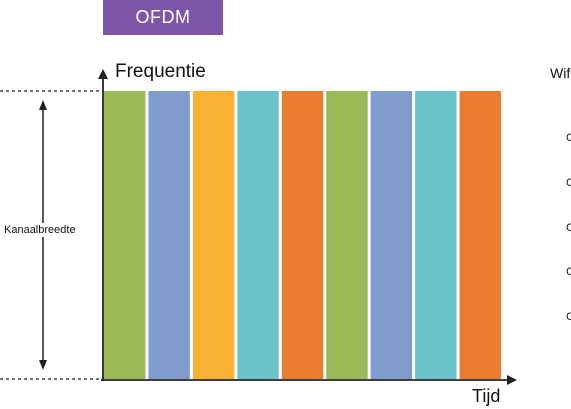  Describe the element at coordinates (160, 71) in the screenshot. I see `frequency-axis-label: Frequentie` at that location.